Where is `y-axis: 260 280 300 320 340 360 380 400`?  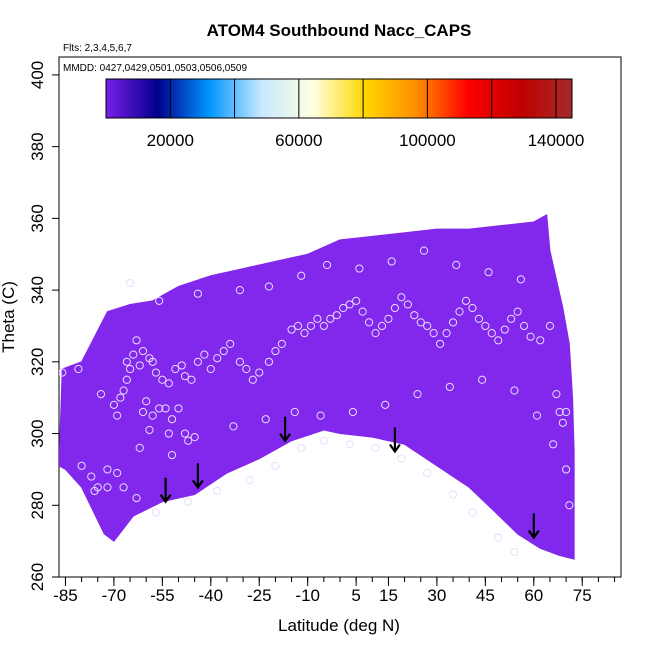 y-axis: 260 280 300 320 340 360 380 400 is located at coordinates (43, 326).